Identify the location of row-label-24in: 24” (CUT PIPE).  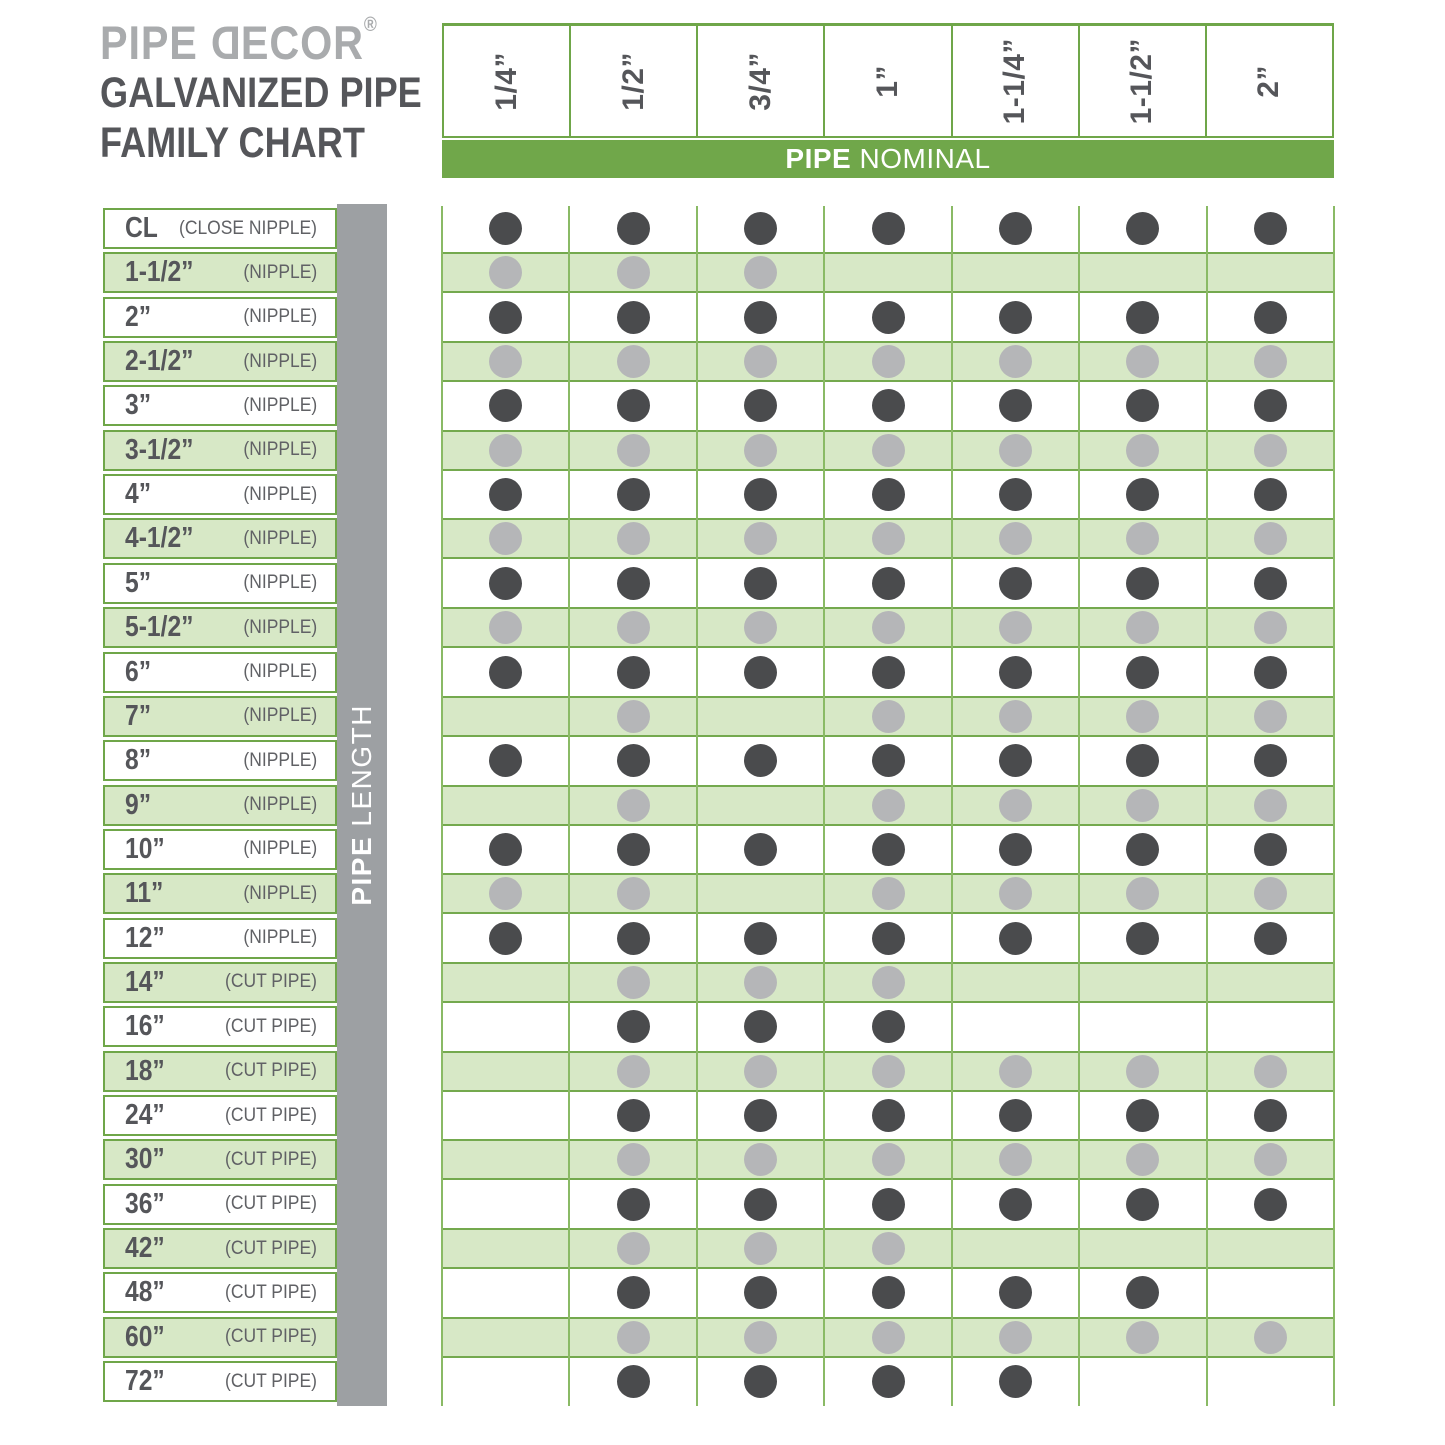
(220, 1115).